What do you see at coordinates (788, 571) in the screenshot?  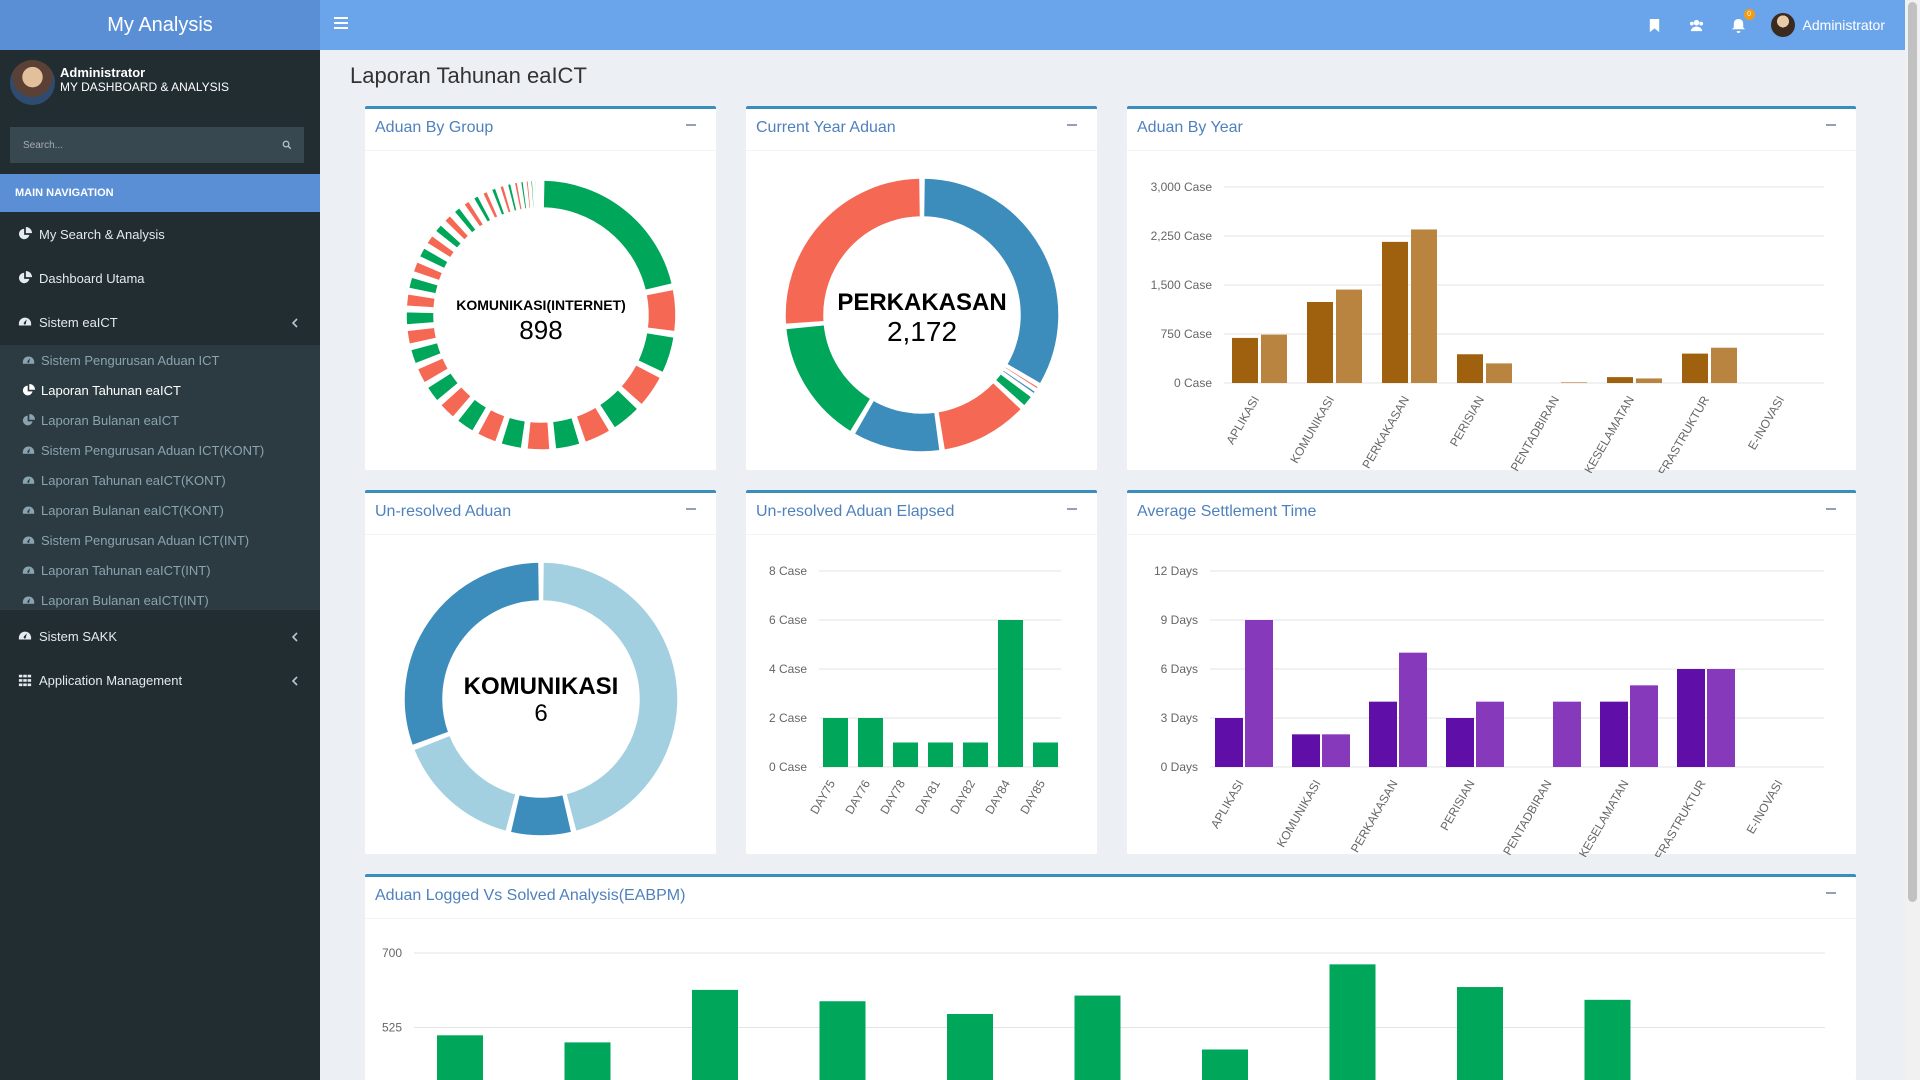 I see `y-tick-label: 8 Case` at bounding box center [788, 571].